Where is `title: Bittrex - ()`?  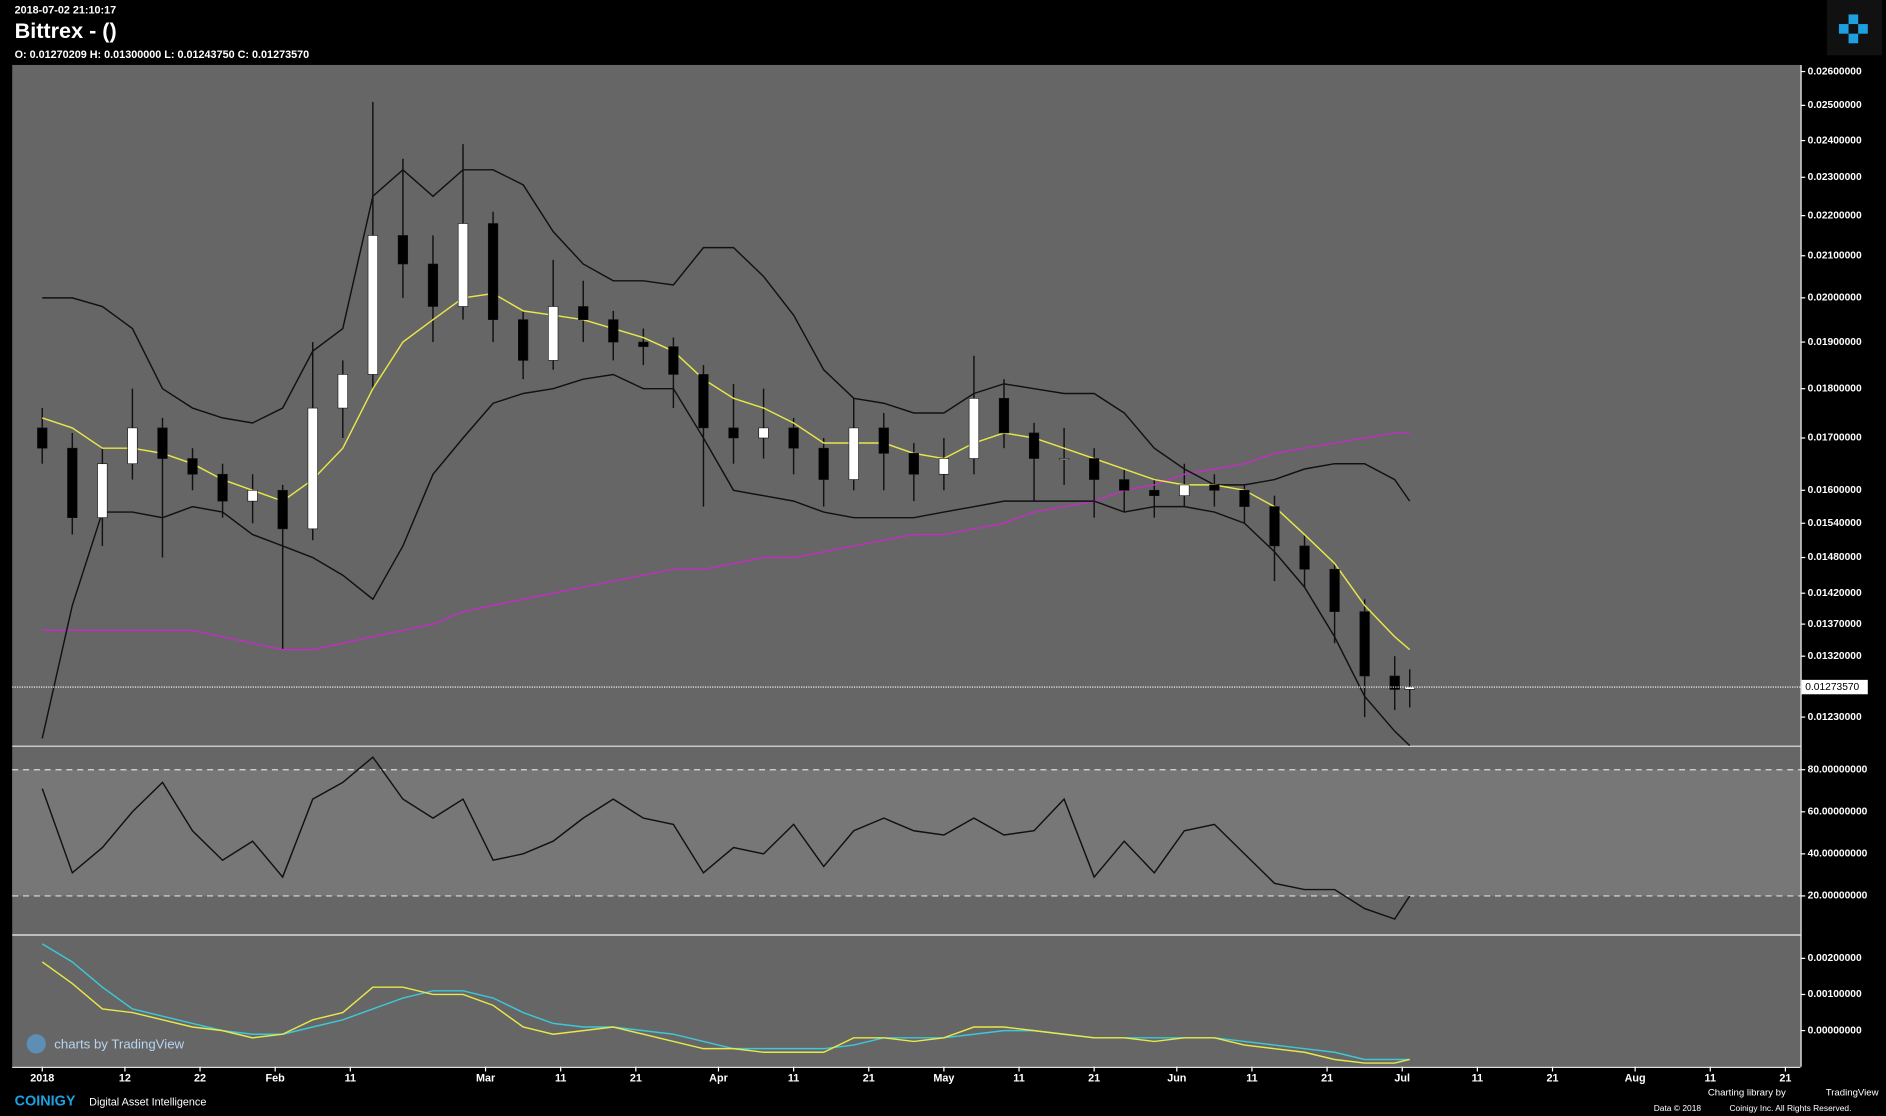 title: Bittrex - () is located at coordinates (66, 30).